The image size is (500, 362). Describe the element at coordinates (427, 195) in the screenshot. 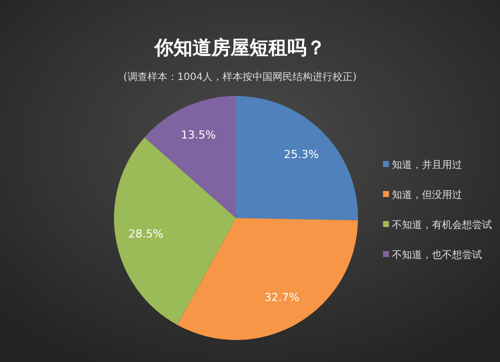

I see `legend-label: 知道，但没用过` at that location.